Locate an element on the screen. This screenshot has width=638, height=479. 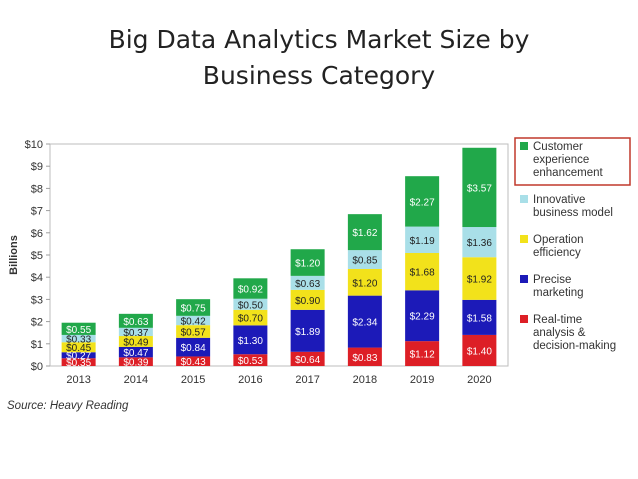
data-label: $0.39 is located at coordinates (135, 363).